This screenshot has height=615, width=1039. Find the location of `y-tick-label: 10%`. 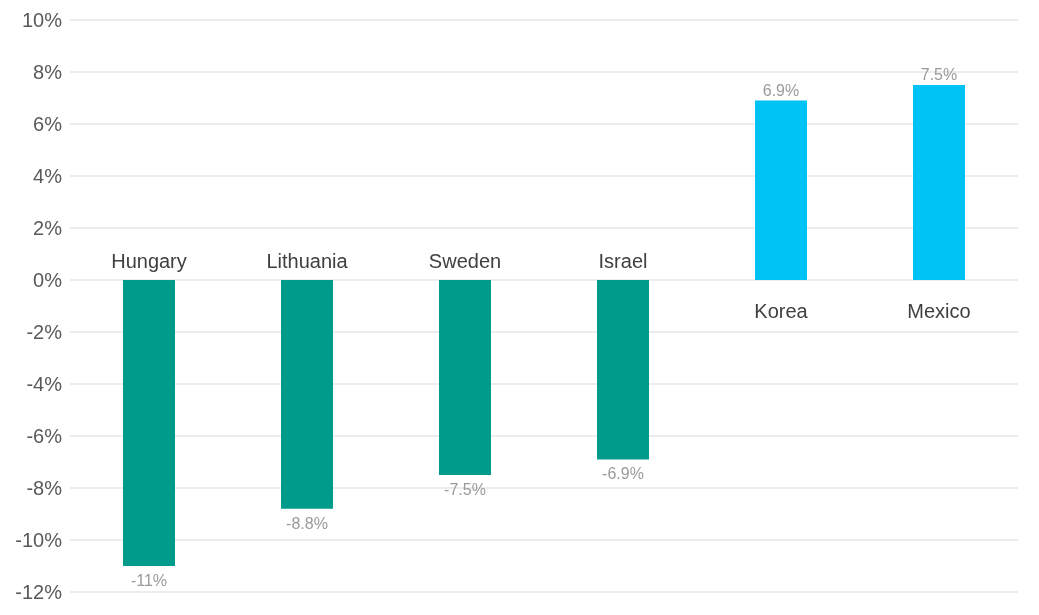

y-tick-label: 10% is located at coordinates (42, 20).